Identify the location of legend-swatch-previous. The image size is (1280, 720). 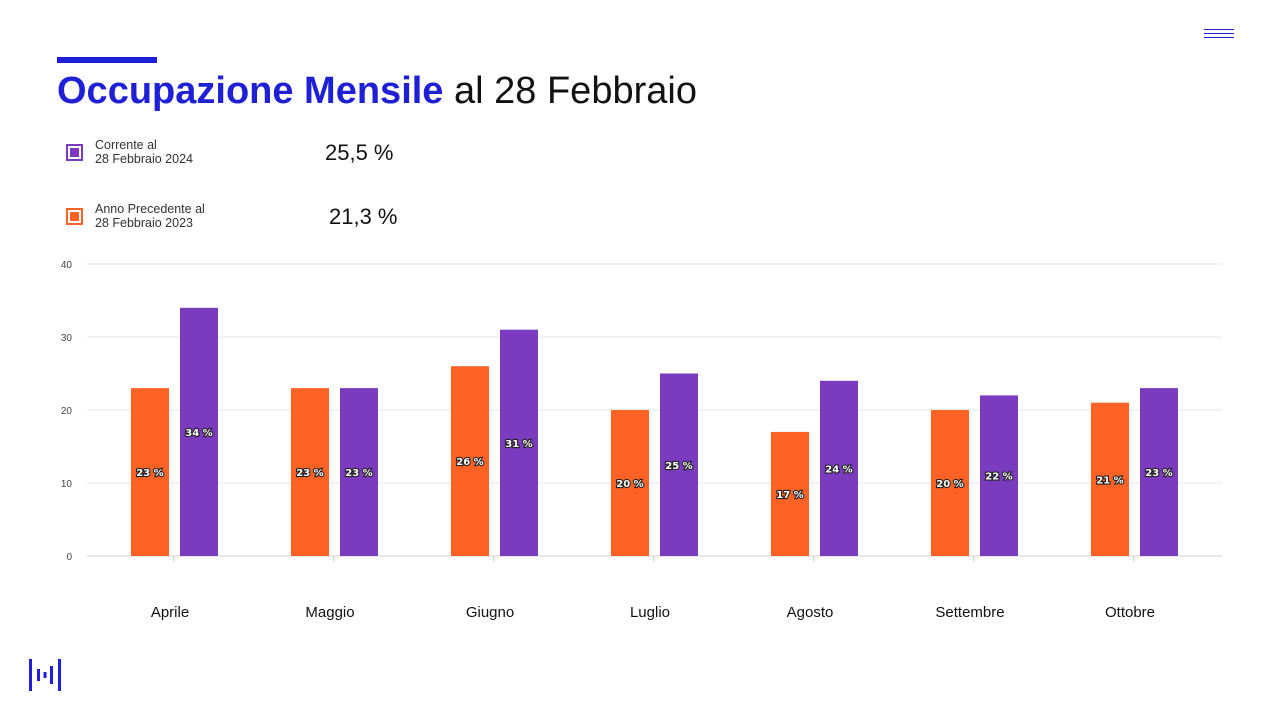
(74, 216).